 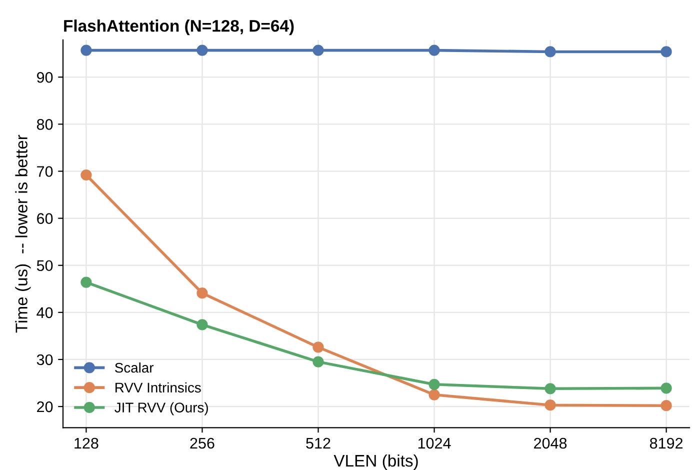 What do you see at coordinates (86, 443) in the screenshot?
I see `x-tick-label: 128` at bounding box center [86, 443].